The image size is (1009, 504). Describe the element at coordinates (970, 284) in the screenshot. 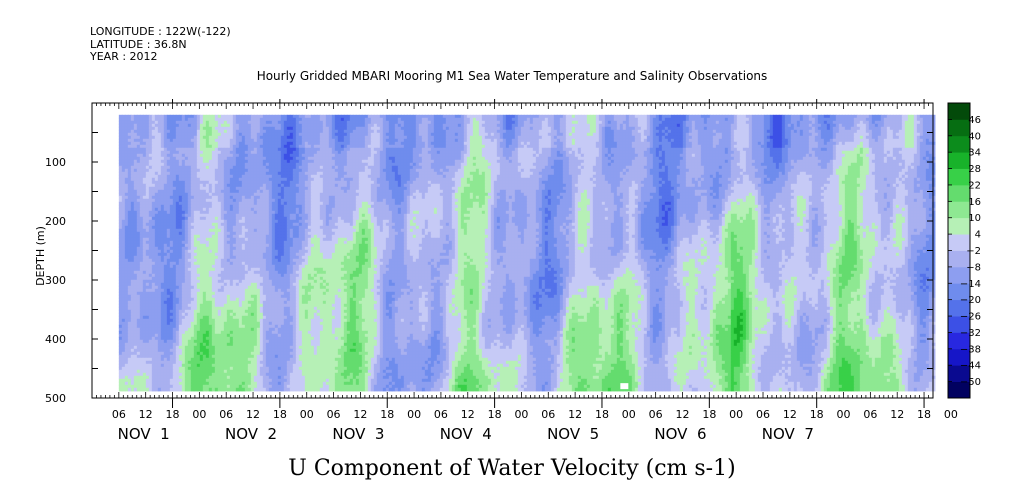

I see `colorbar-label: −14` at that location.